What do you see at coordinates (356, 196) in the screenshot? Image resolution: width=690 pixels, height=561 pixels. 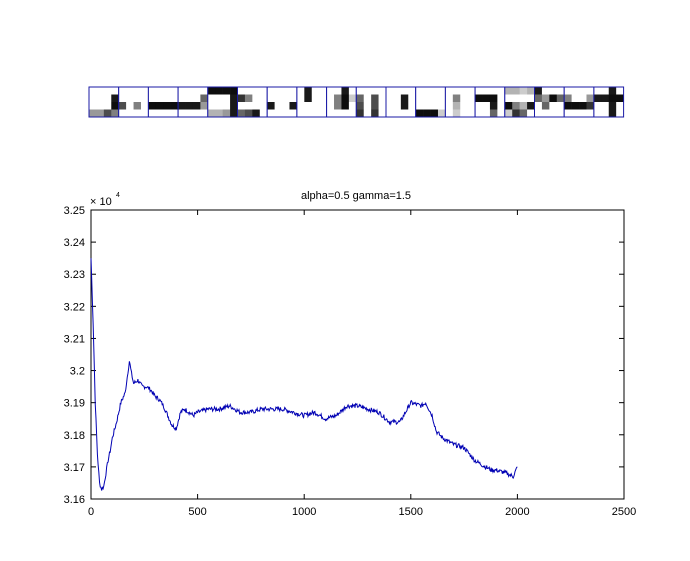 I see `chart-title: alpha=0.5 gamma=1.5` at bounding box center [356, 196].